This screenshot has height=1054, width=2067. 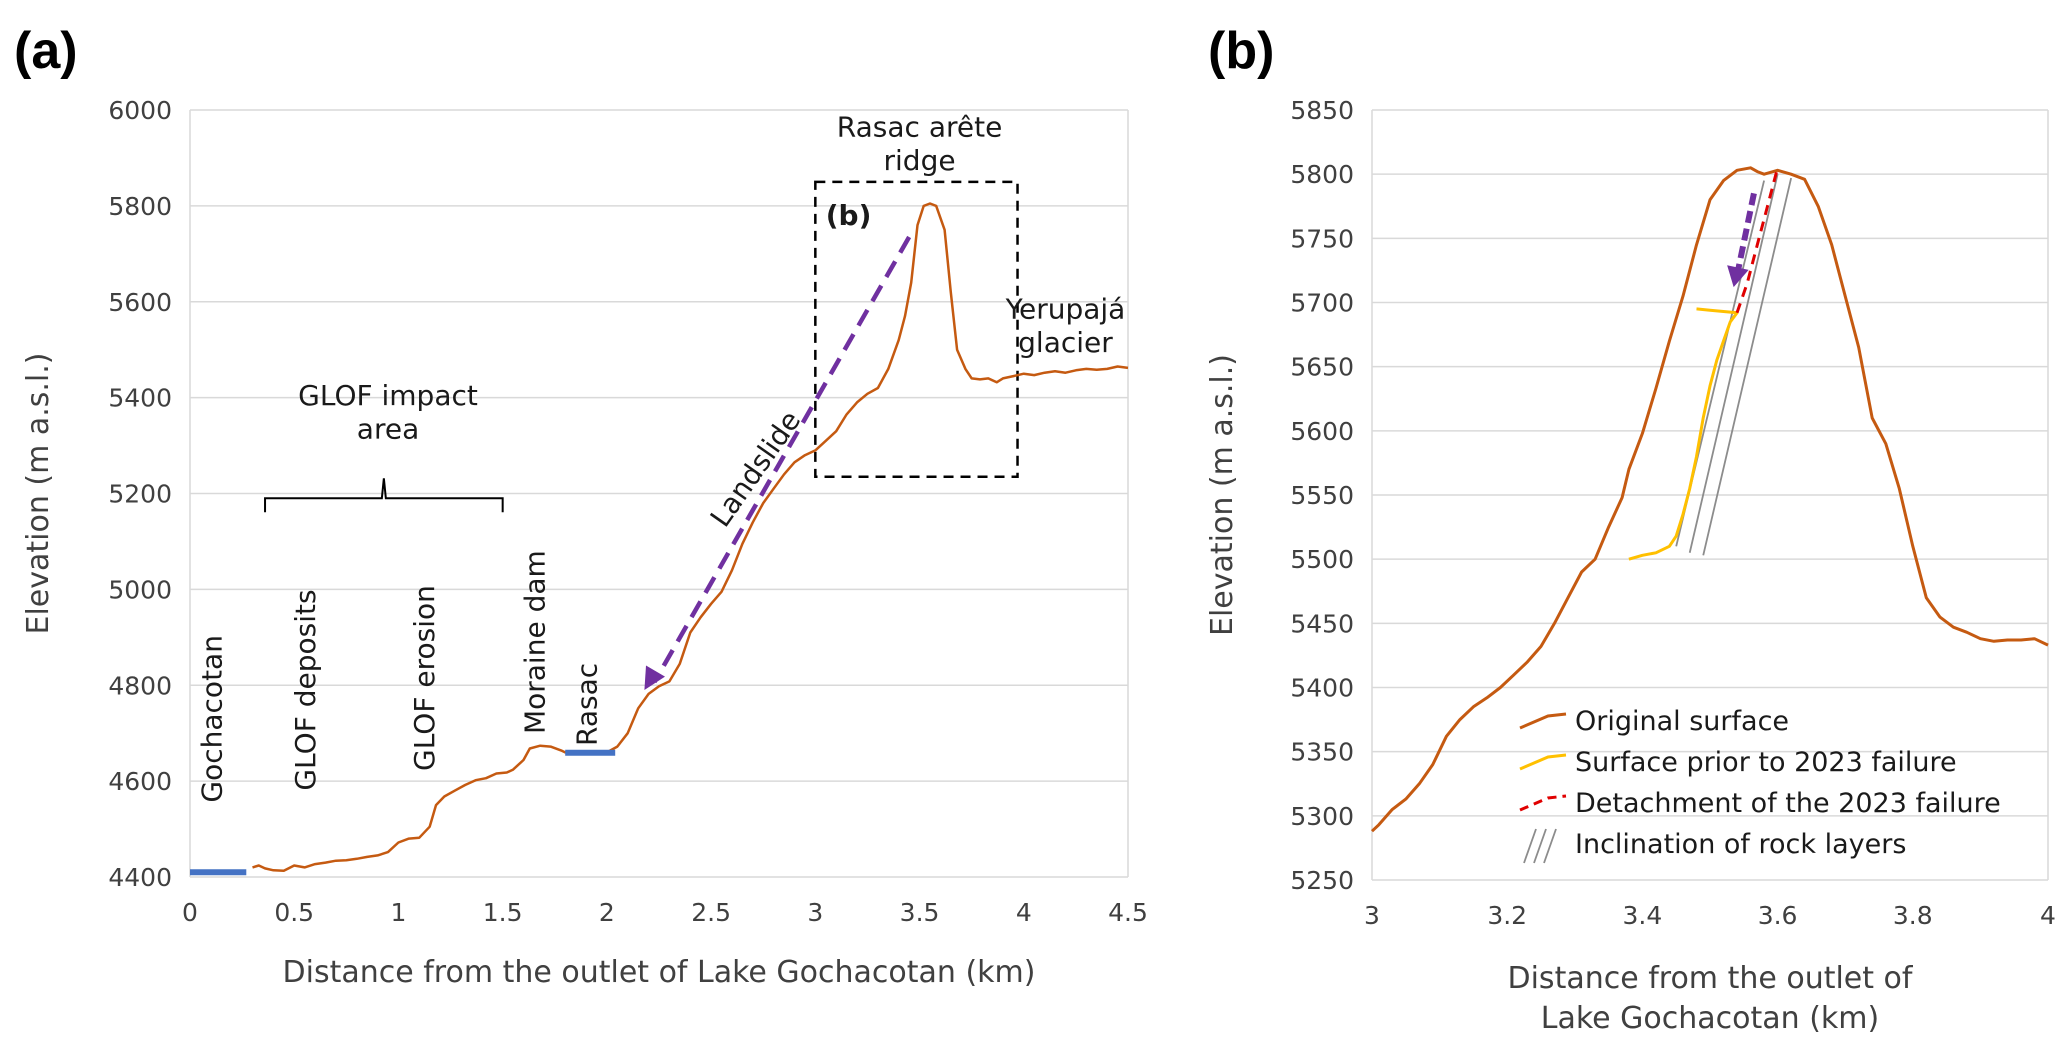 What do you see at coordinates (1322, 880) in the screenshot?
I see `b-y-tick-label: 5250` at bounding box center [1322, 880].